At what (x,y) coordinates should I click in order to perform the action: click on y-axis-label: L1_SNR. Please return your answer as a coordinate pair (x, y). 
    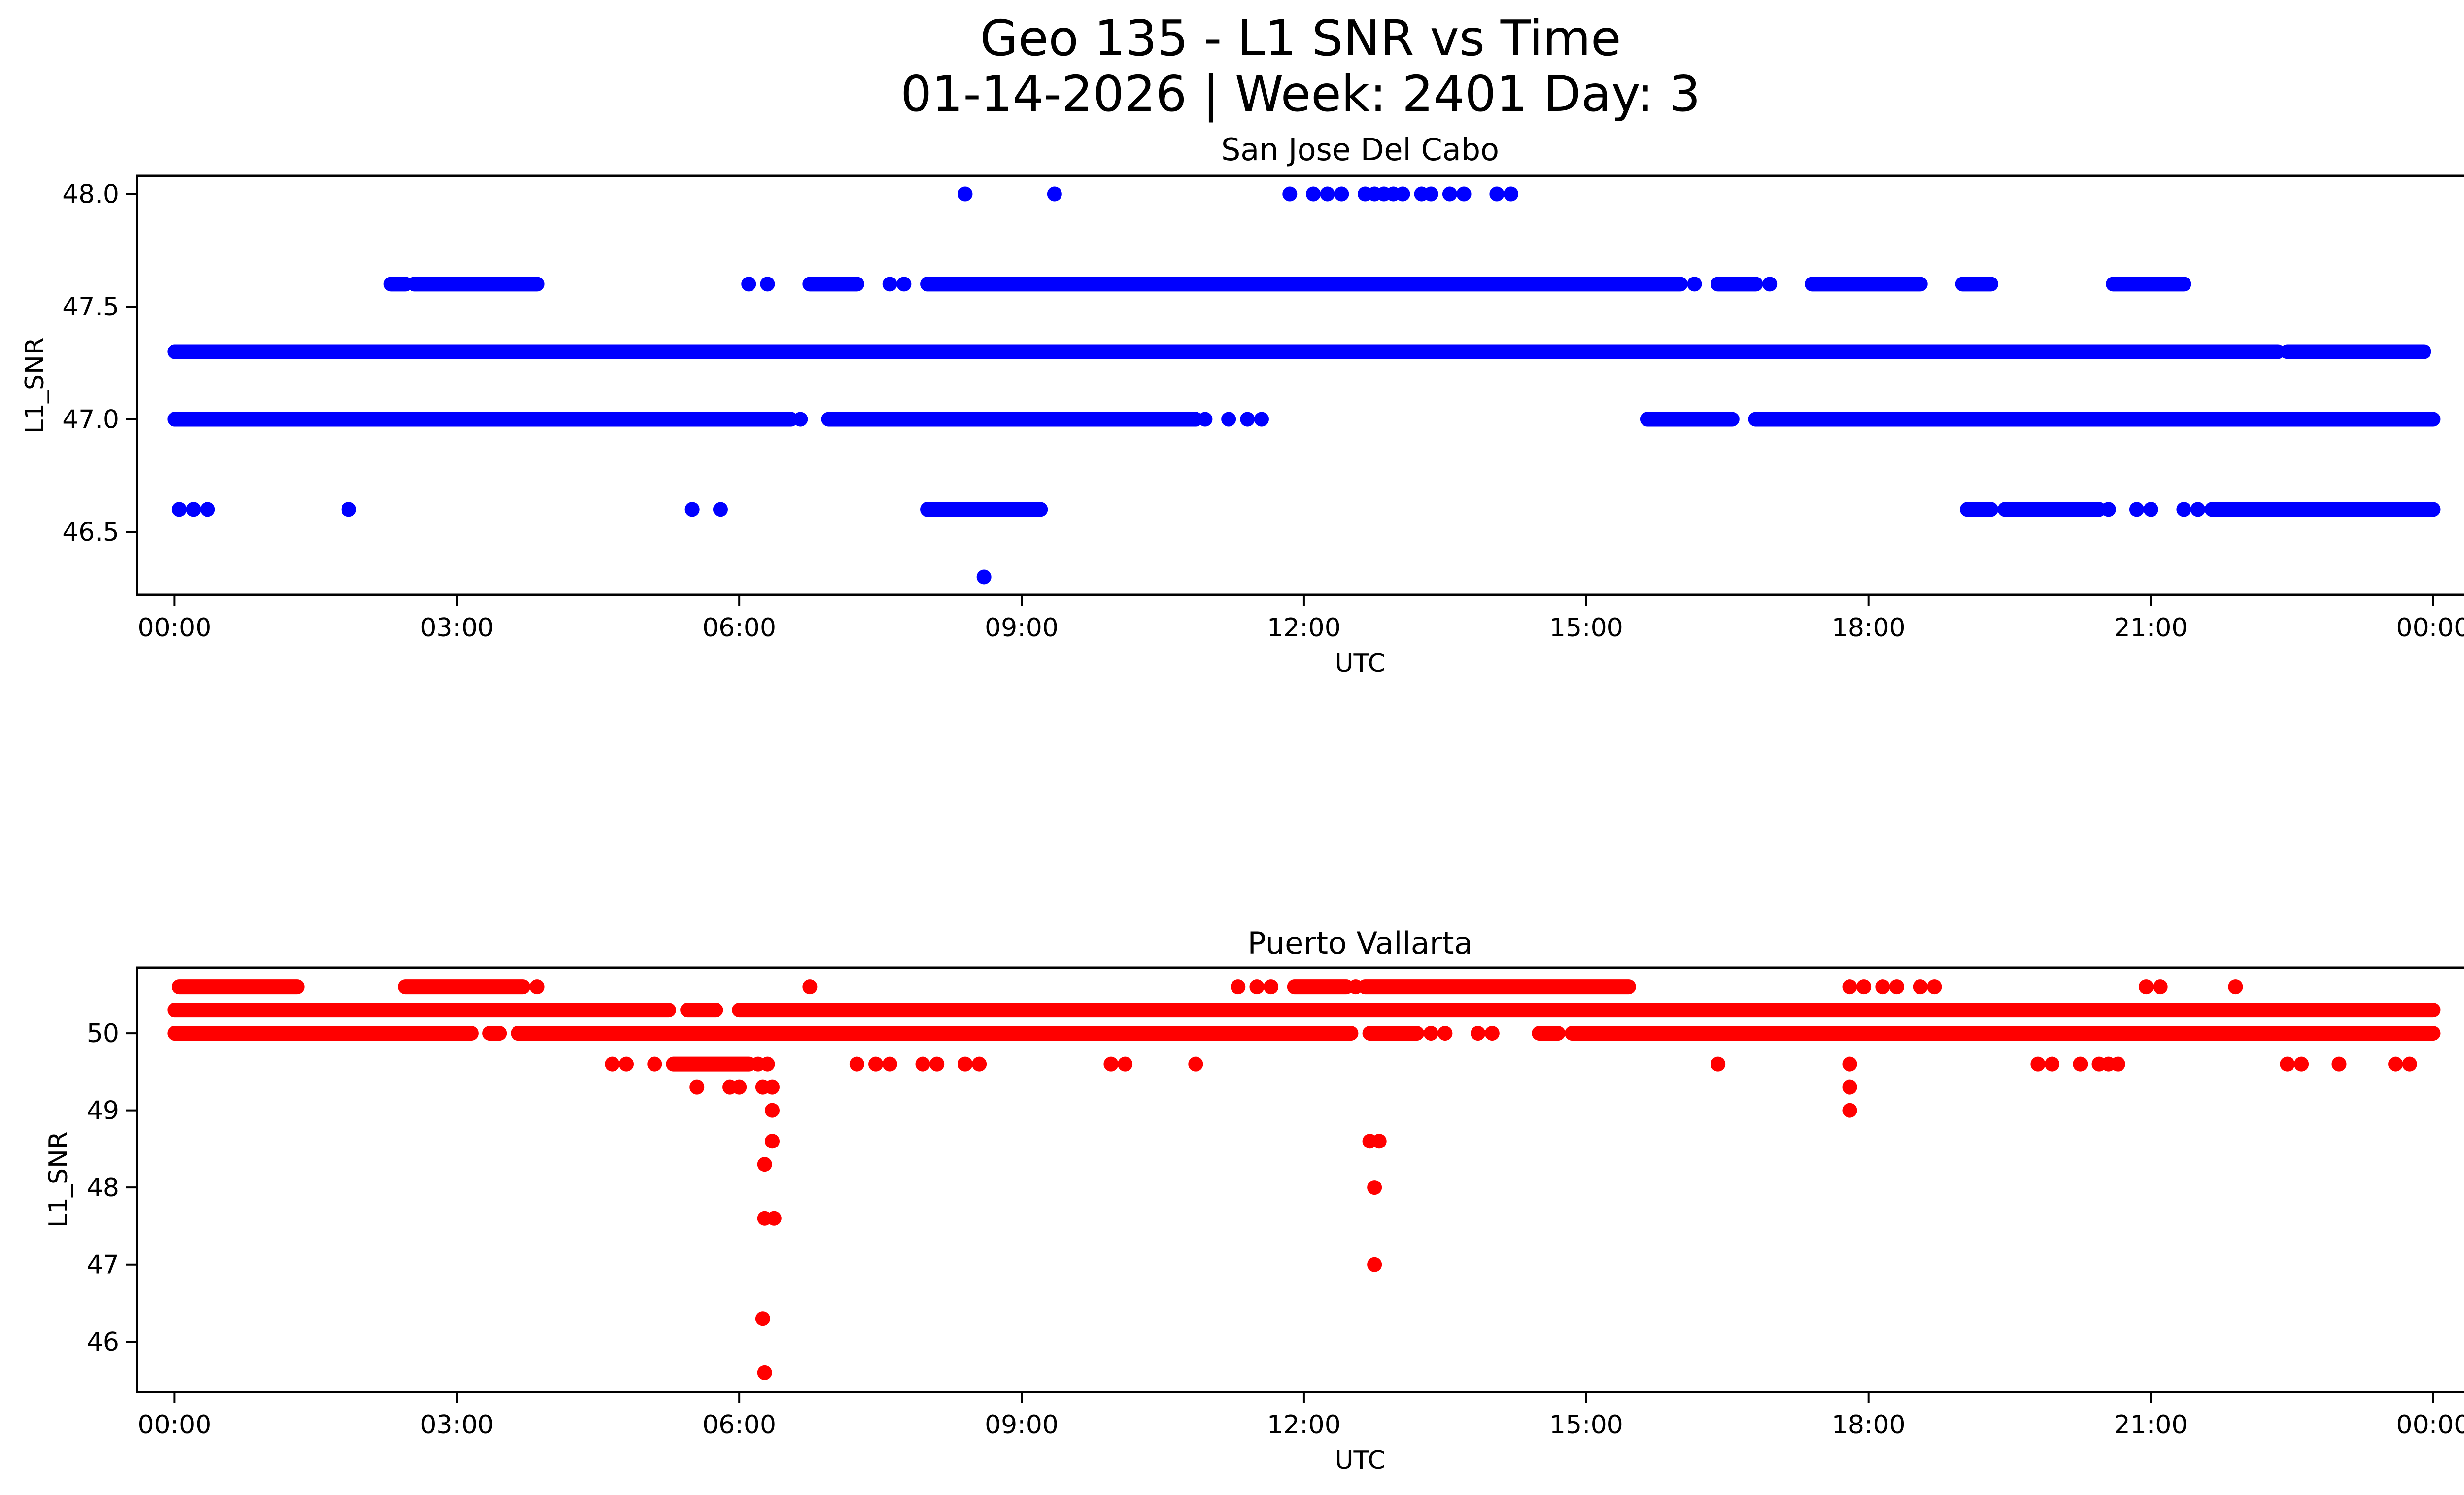
    Looking at the image, I should click on (35, 385).